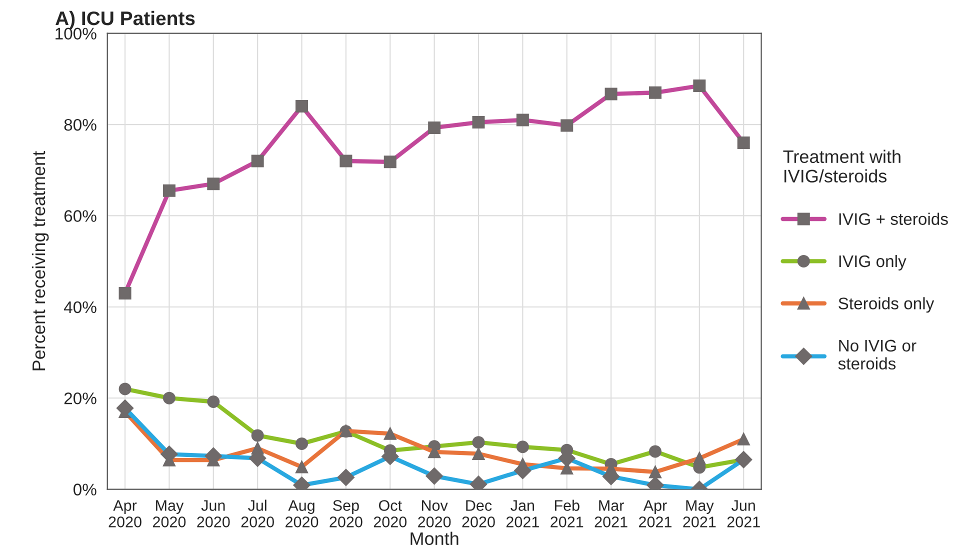 The image size is (976, 556). I want to click on y-tick-label: 60%, so click(80, 216).